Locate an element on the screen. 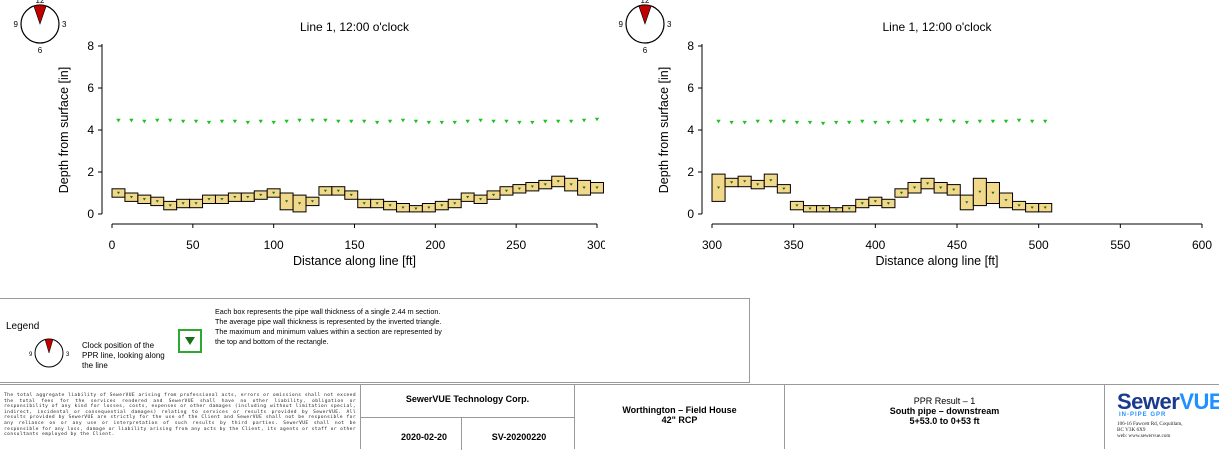  result-location: South pipe – downstream is located at coordinates (944, 411).